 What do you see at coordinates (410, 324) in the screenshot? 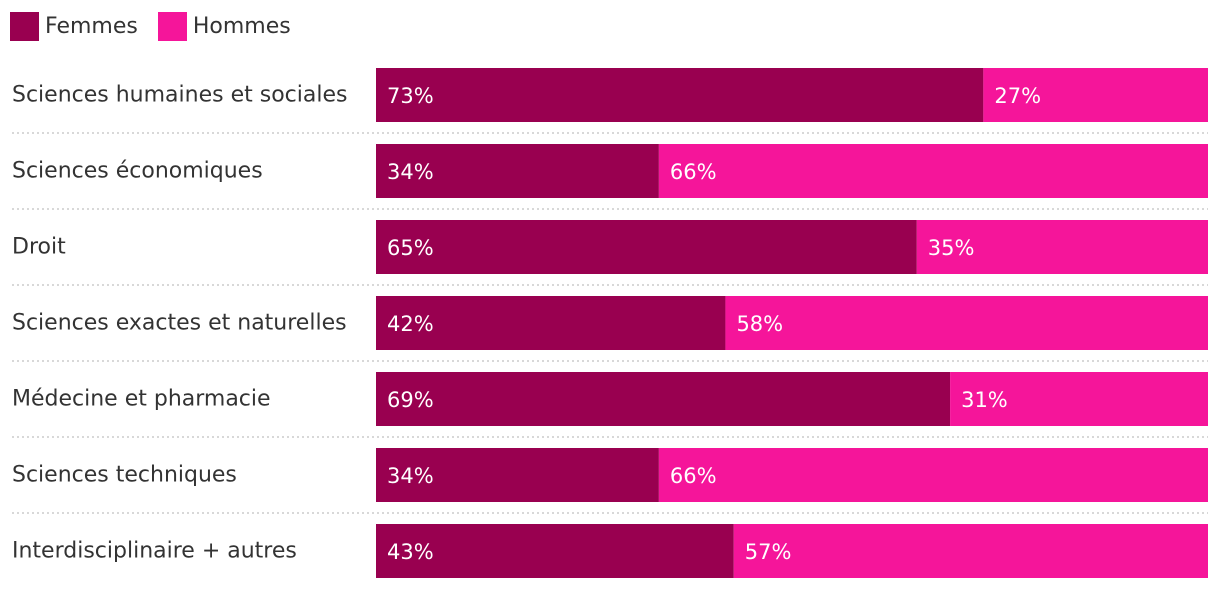
I see `data-label-femmes: 42%` at bounding box center [410, 324].